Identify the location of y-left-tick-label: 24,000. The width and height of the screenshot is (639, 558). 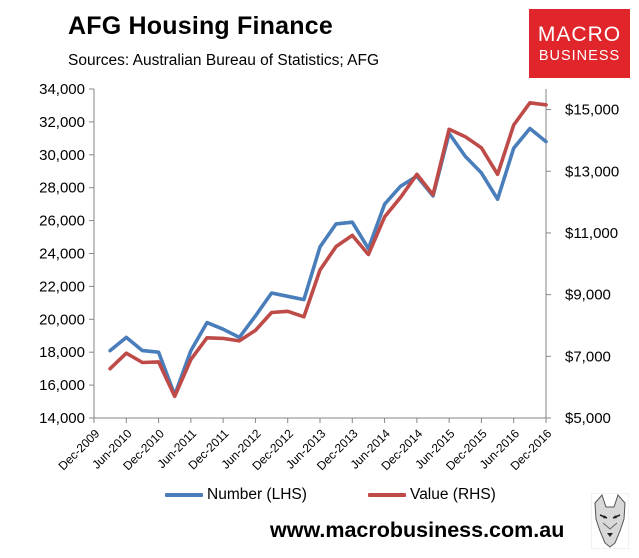
(62, 254).